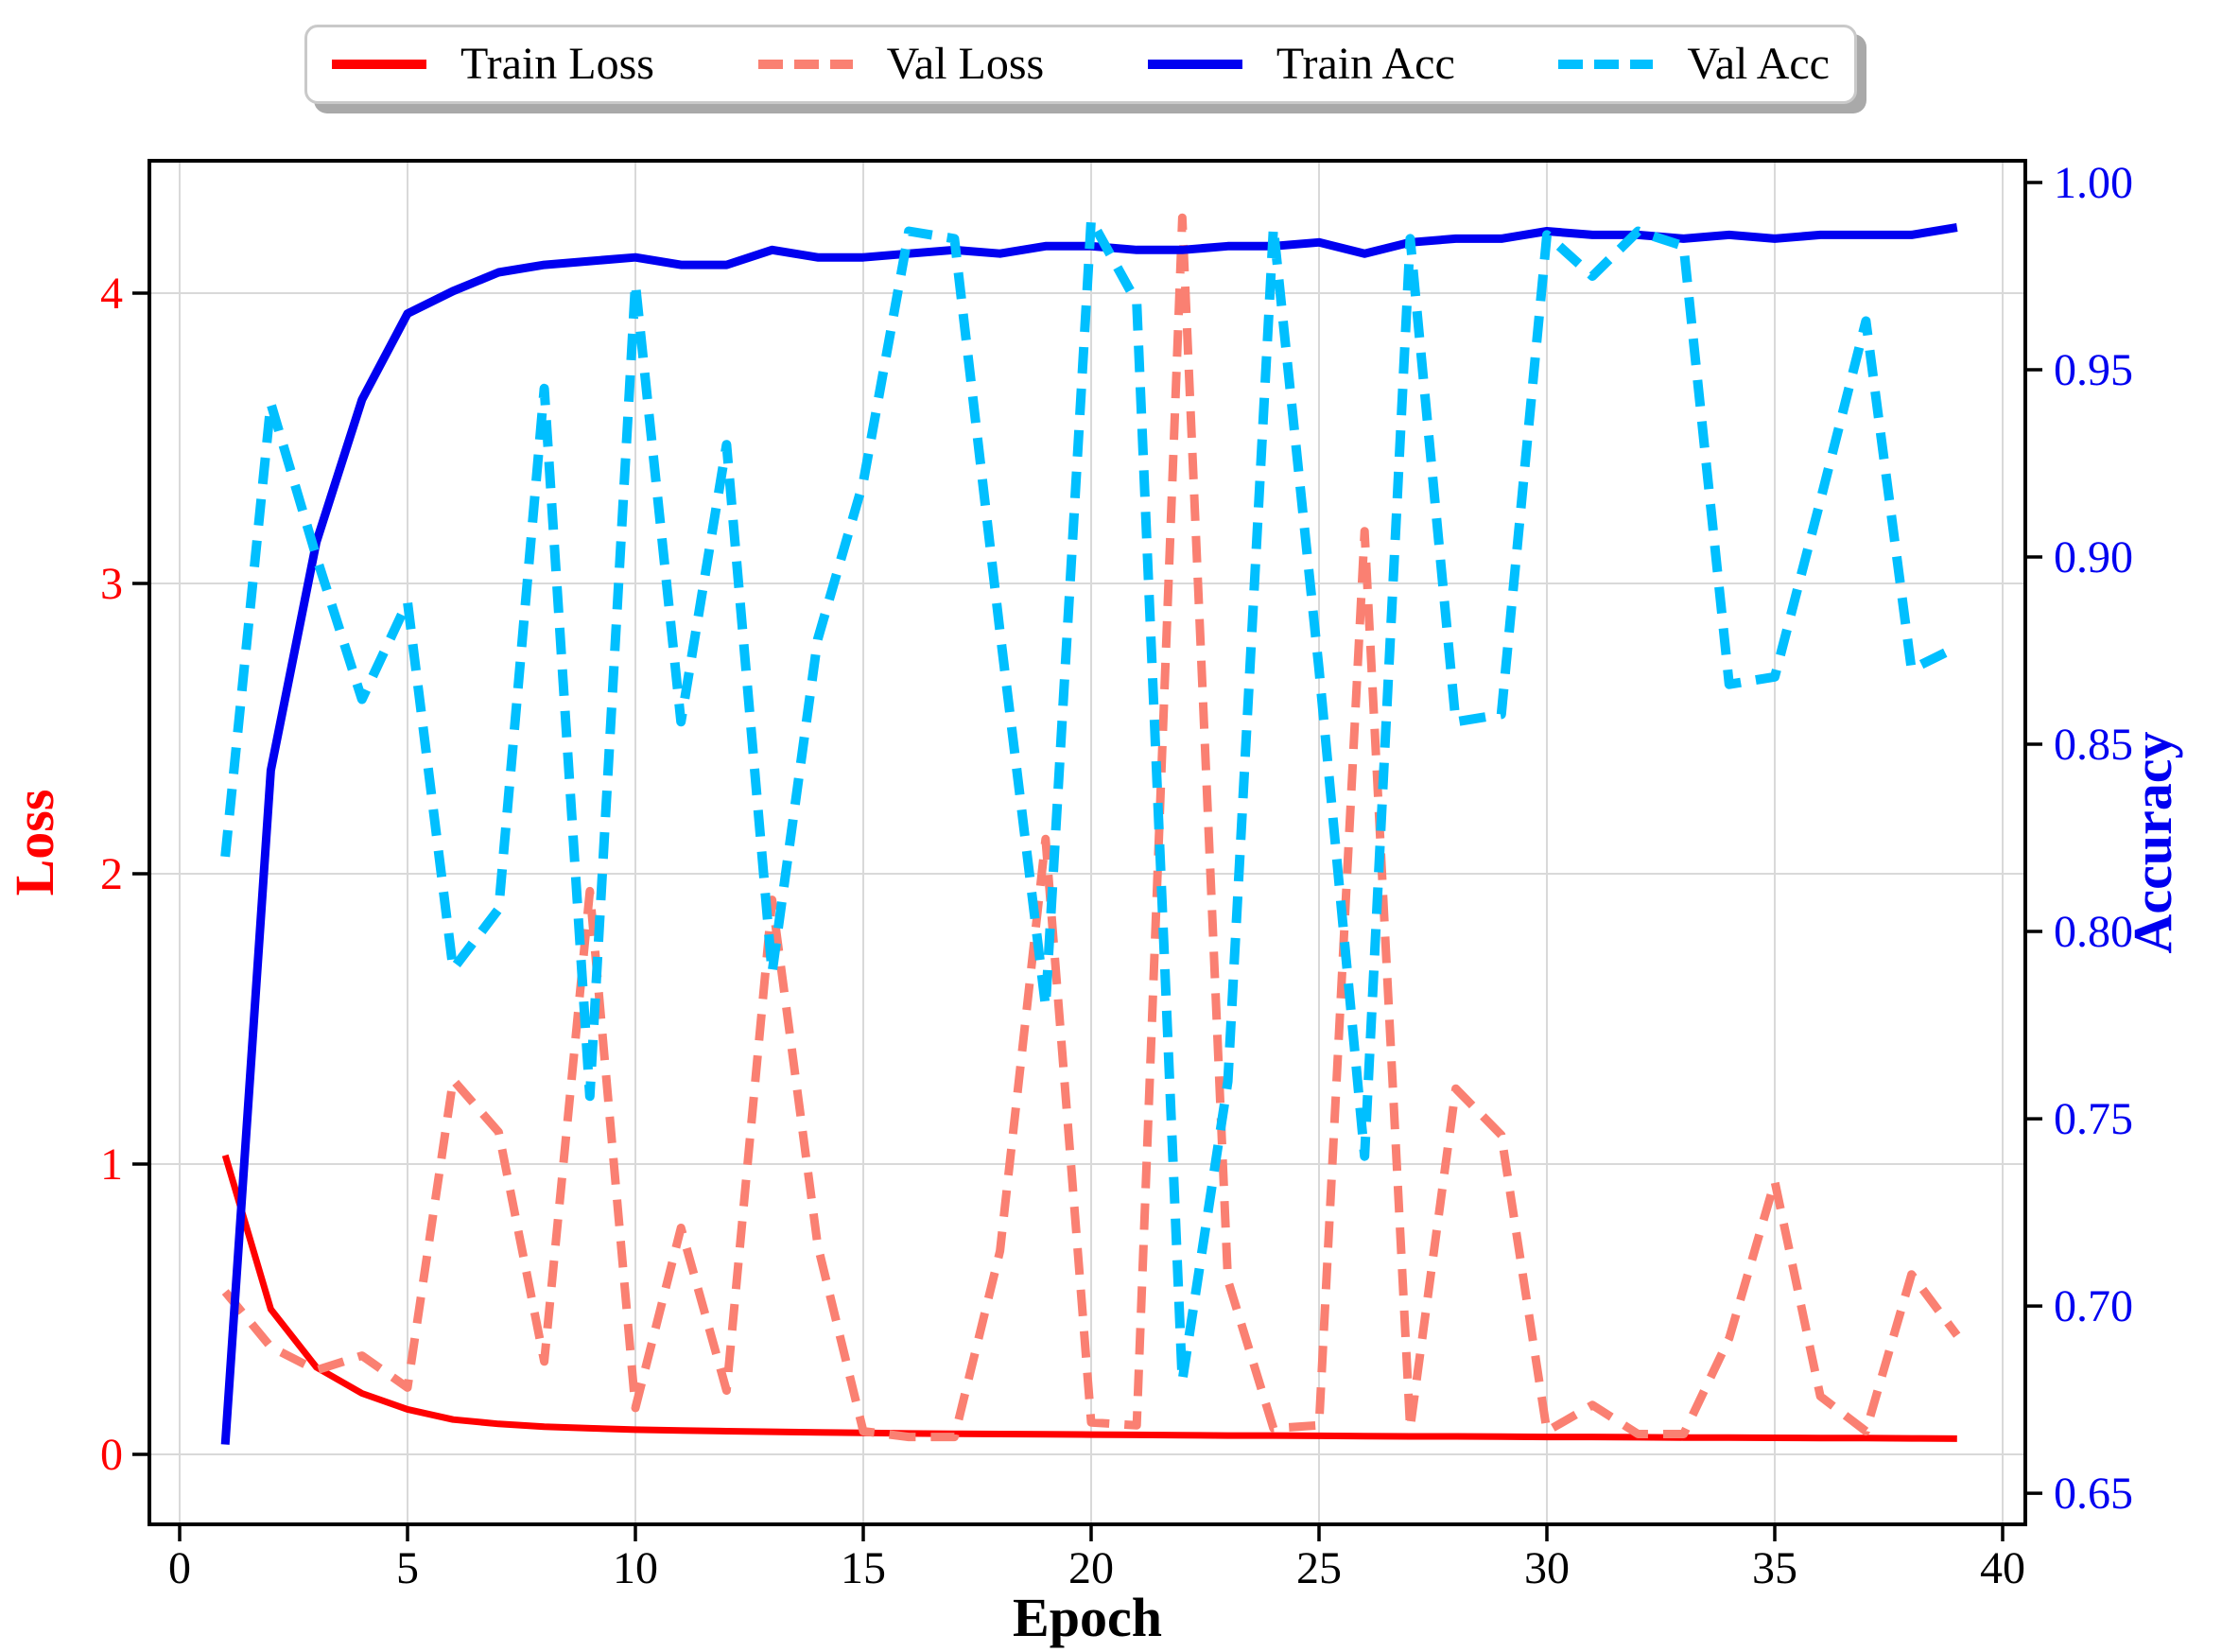 This screenshot has width=2222, height=1652. What do you see at coordinates (34, 843) in the screenshot?
I see `left-y-axis-label: Loss` at bounding box center [34, 843].